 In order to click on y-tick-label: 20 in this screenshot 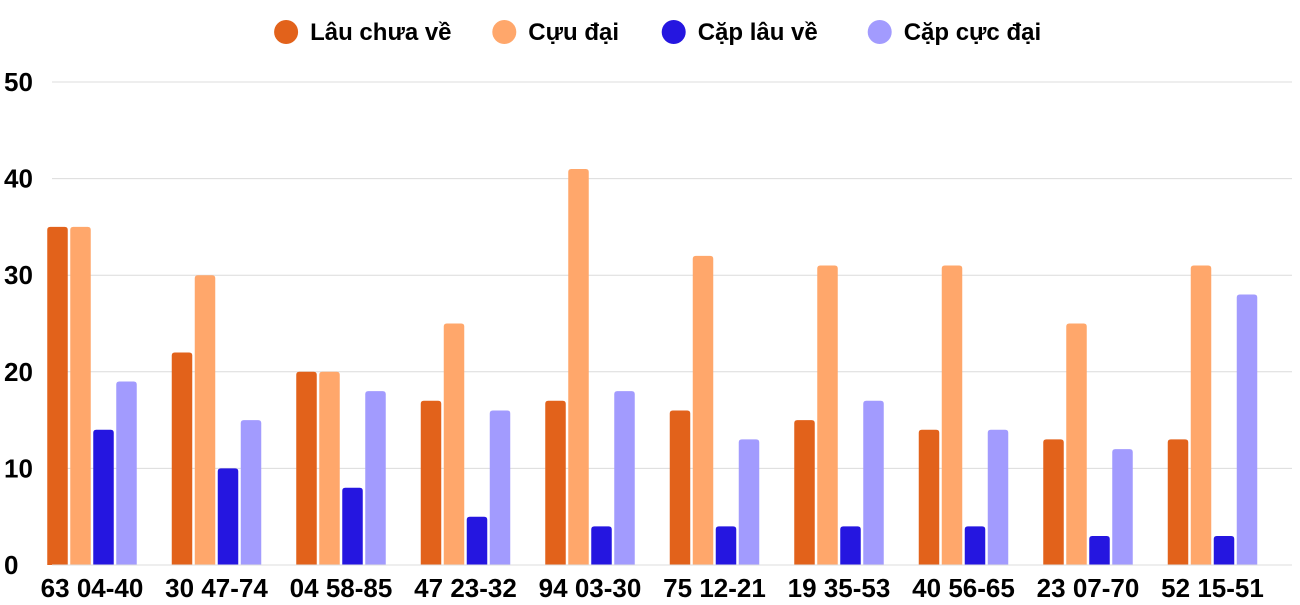, I will do `click(18, 372)`.